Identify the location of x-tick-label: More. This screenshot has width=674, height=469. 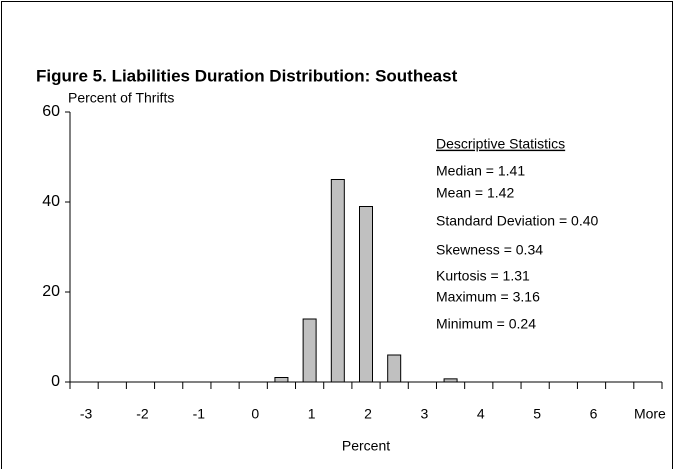
(650, 414).